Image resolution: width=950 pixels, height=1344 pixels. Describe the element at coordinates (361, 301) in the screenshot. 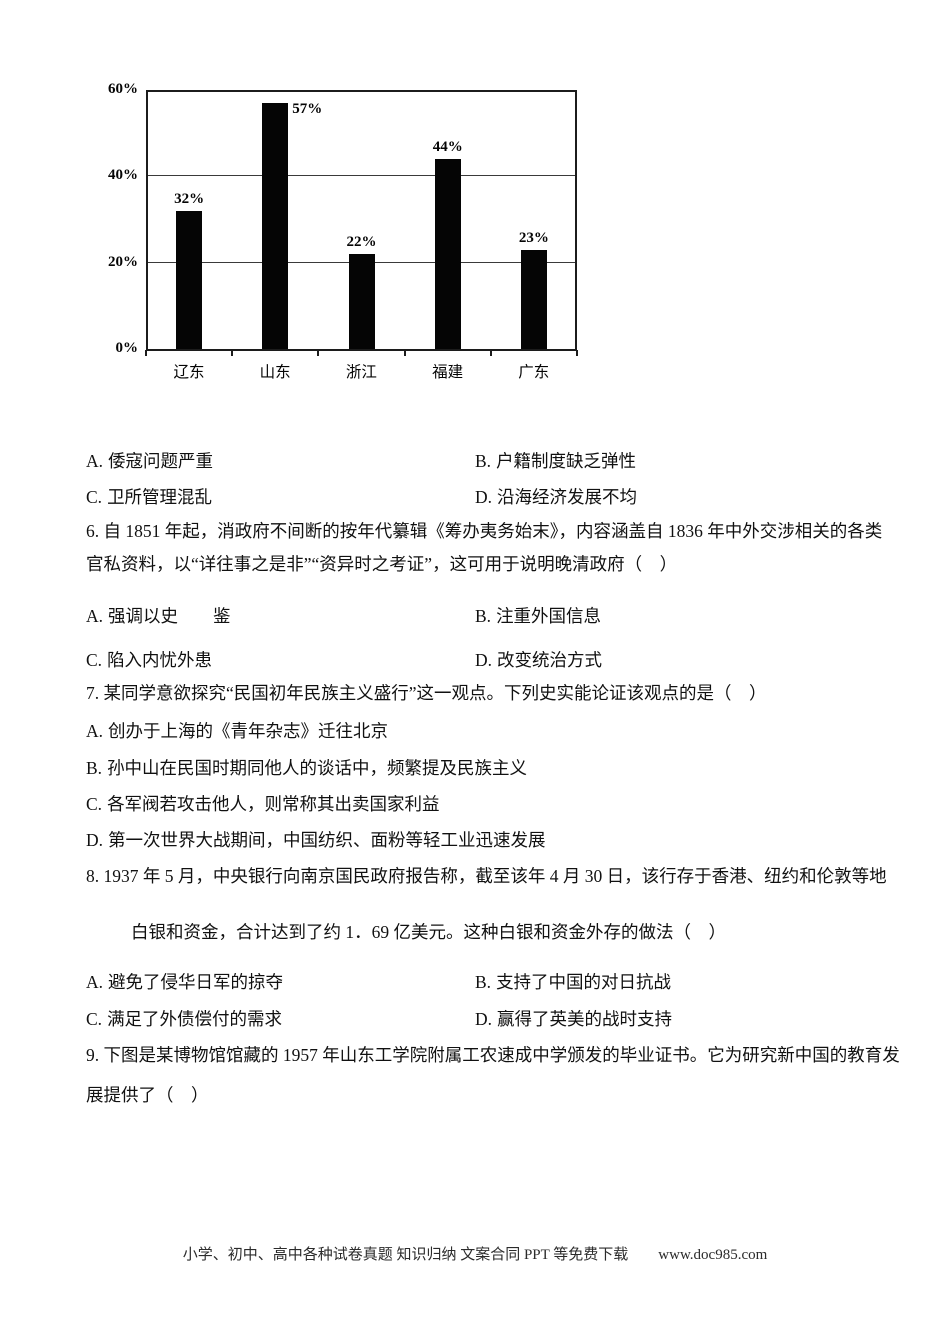

I see `bar-浙江` at that location.